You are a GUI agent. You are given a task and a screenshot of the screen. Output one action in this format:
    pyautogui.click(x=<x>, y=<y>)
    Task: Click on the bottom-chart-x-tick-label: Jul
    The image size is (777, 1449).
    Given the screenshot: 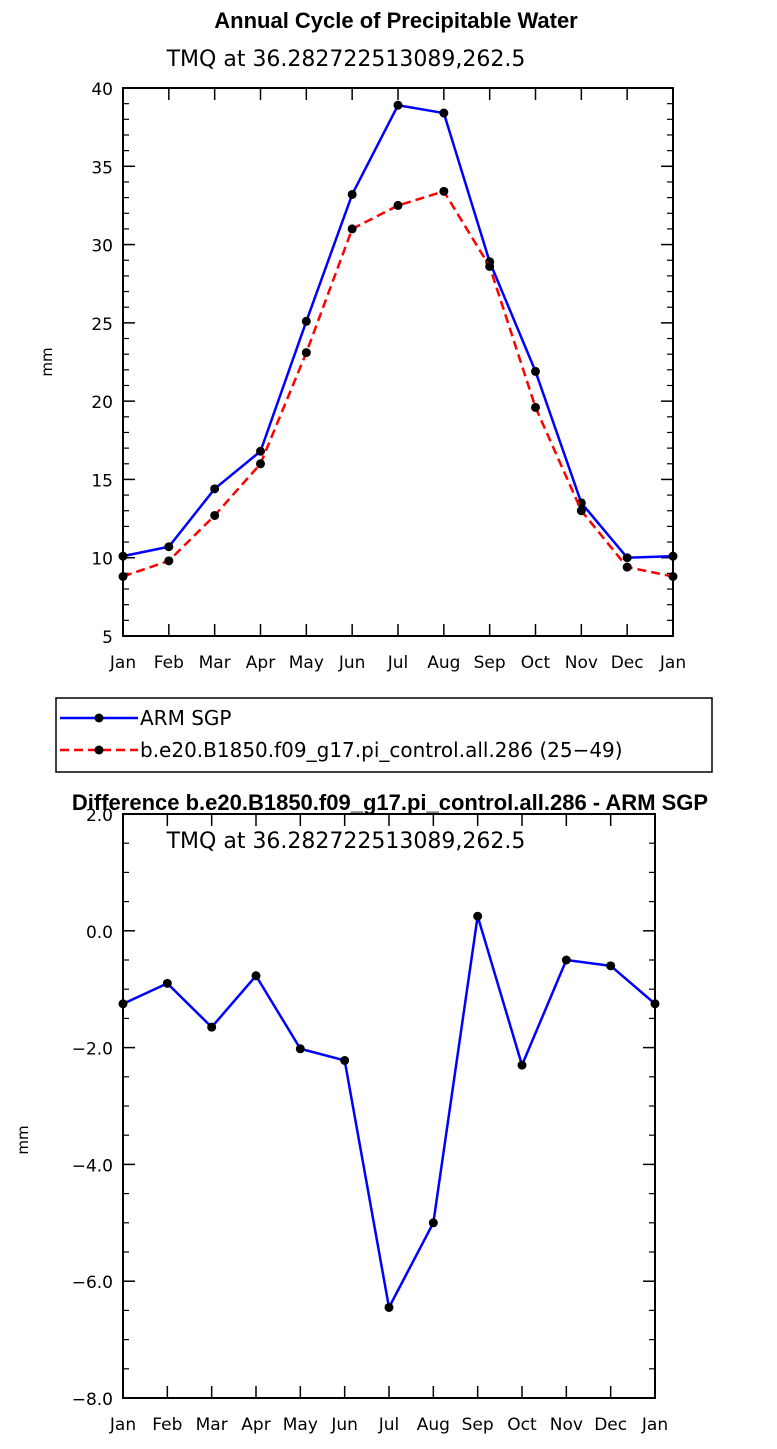 What is the action you would take?
    pyautogui.click(x=389, y=1425)
    